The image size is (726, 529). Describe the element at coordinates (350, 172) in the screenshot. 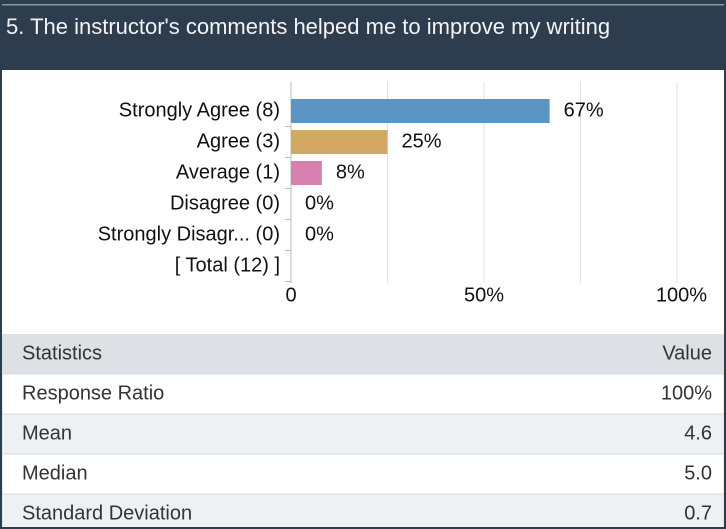

I see `value-label: 8%` at that location.